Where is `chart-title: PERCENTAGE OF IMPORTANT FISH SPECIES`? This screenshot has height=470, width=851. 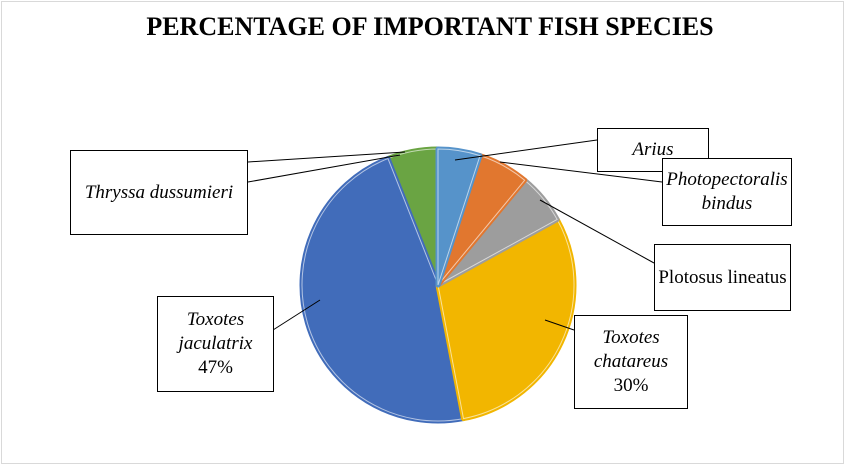 chart-title: PERCENTAGE OF IMPORTANT FISH SPECIES is located at coordinates (430, 26).